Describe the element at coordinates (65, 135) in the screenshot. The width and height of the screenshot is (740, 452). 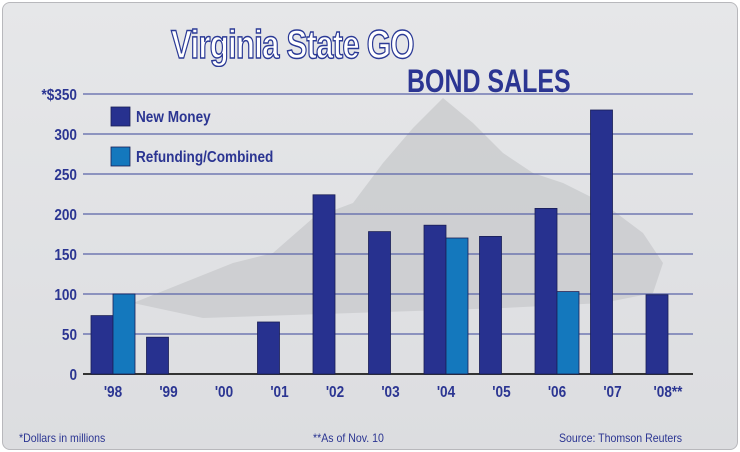
I see `y-tick-label: 300` at that location.